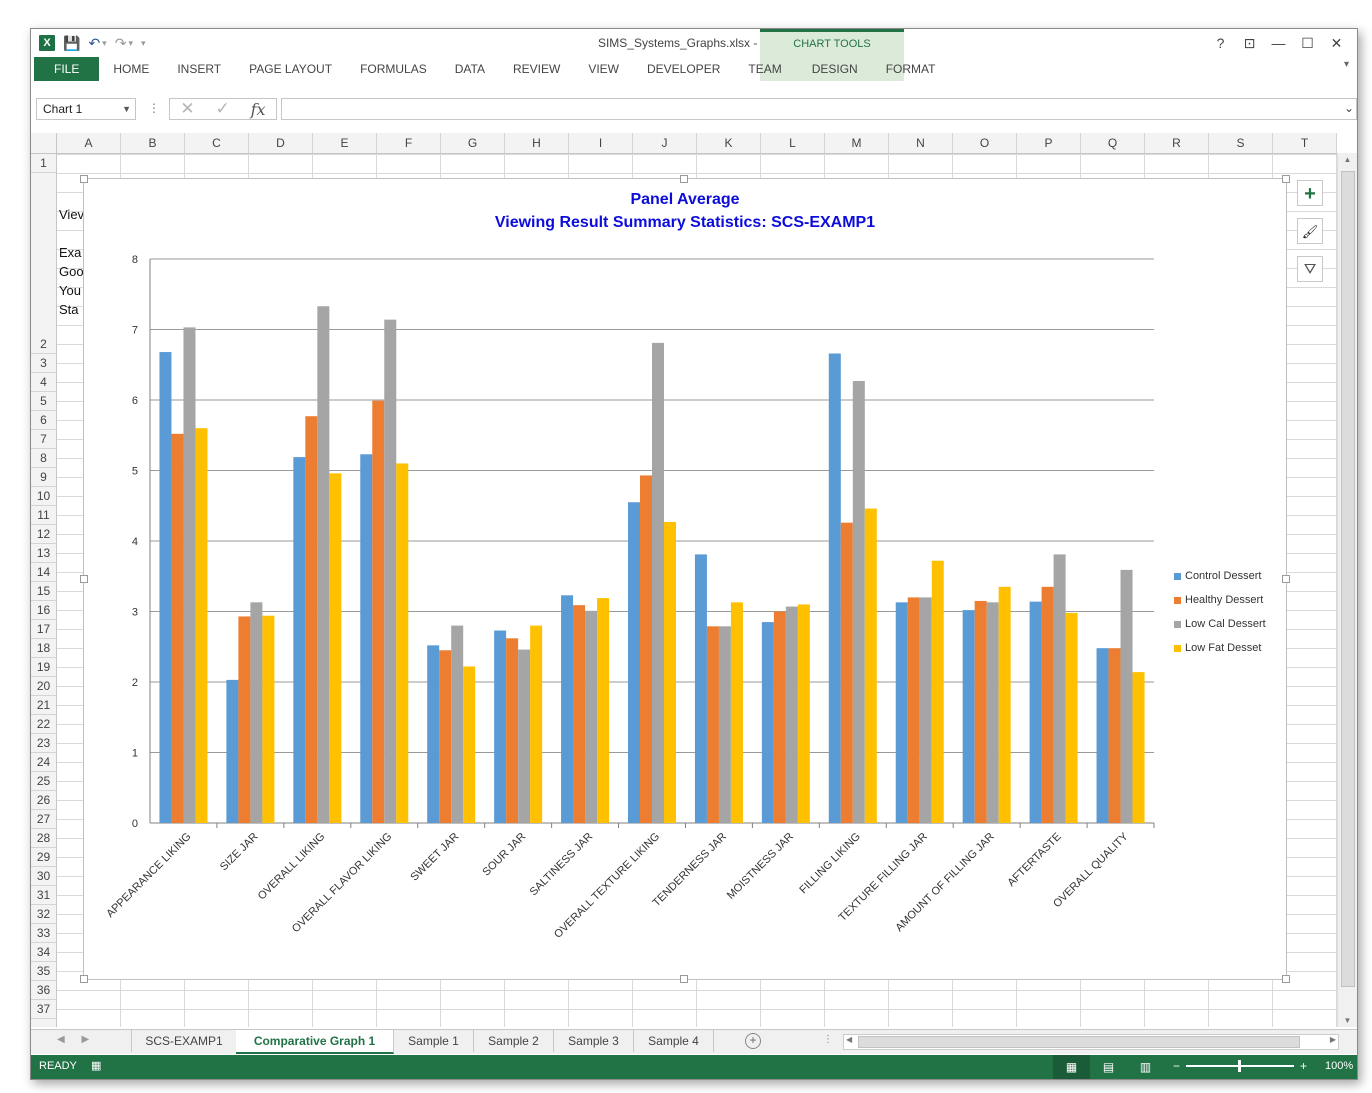 The width and height of the screenshot is (1372, 1093). What do you see at coordinates (684, 69) in the screenshot?
I see `tab-developer: DEVELOPER` at bounding box center [684, 69].